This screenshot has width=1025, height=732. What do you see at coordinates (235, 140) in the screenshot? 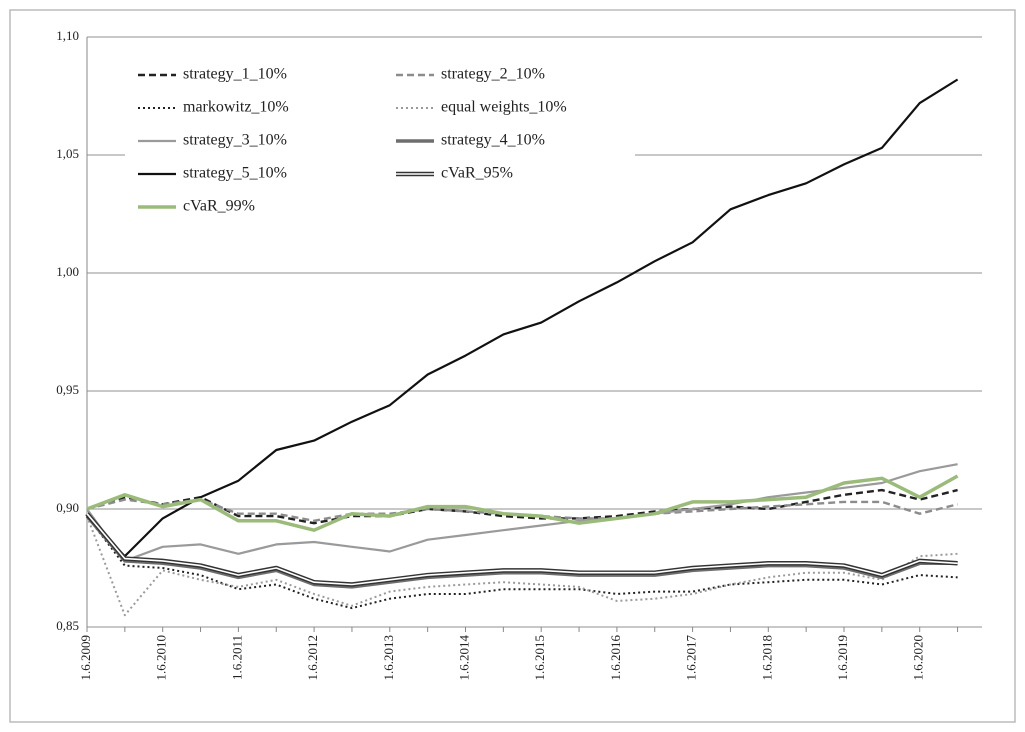
I see `legend-label: strategy_3_10%` at bounding box center [235, 140].